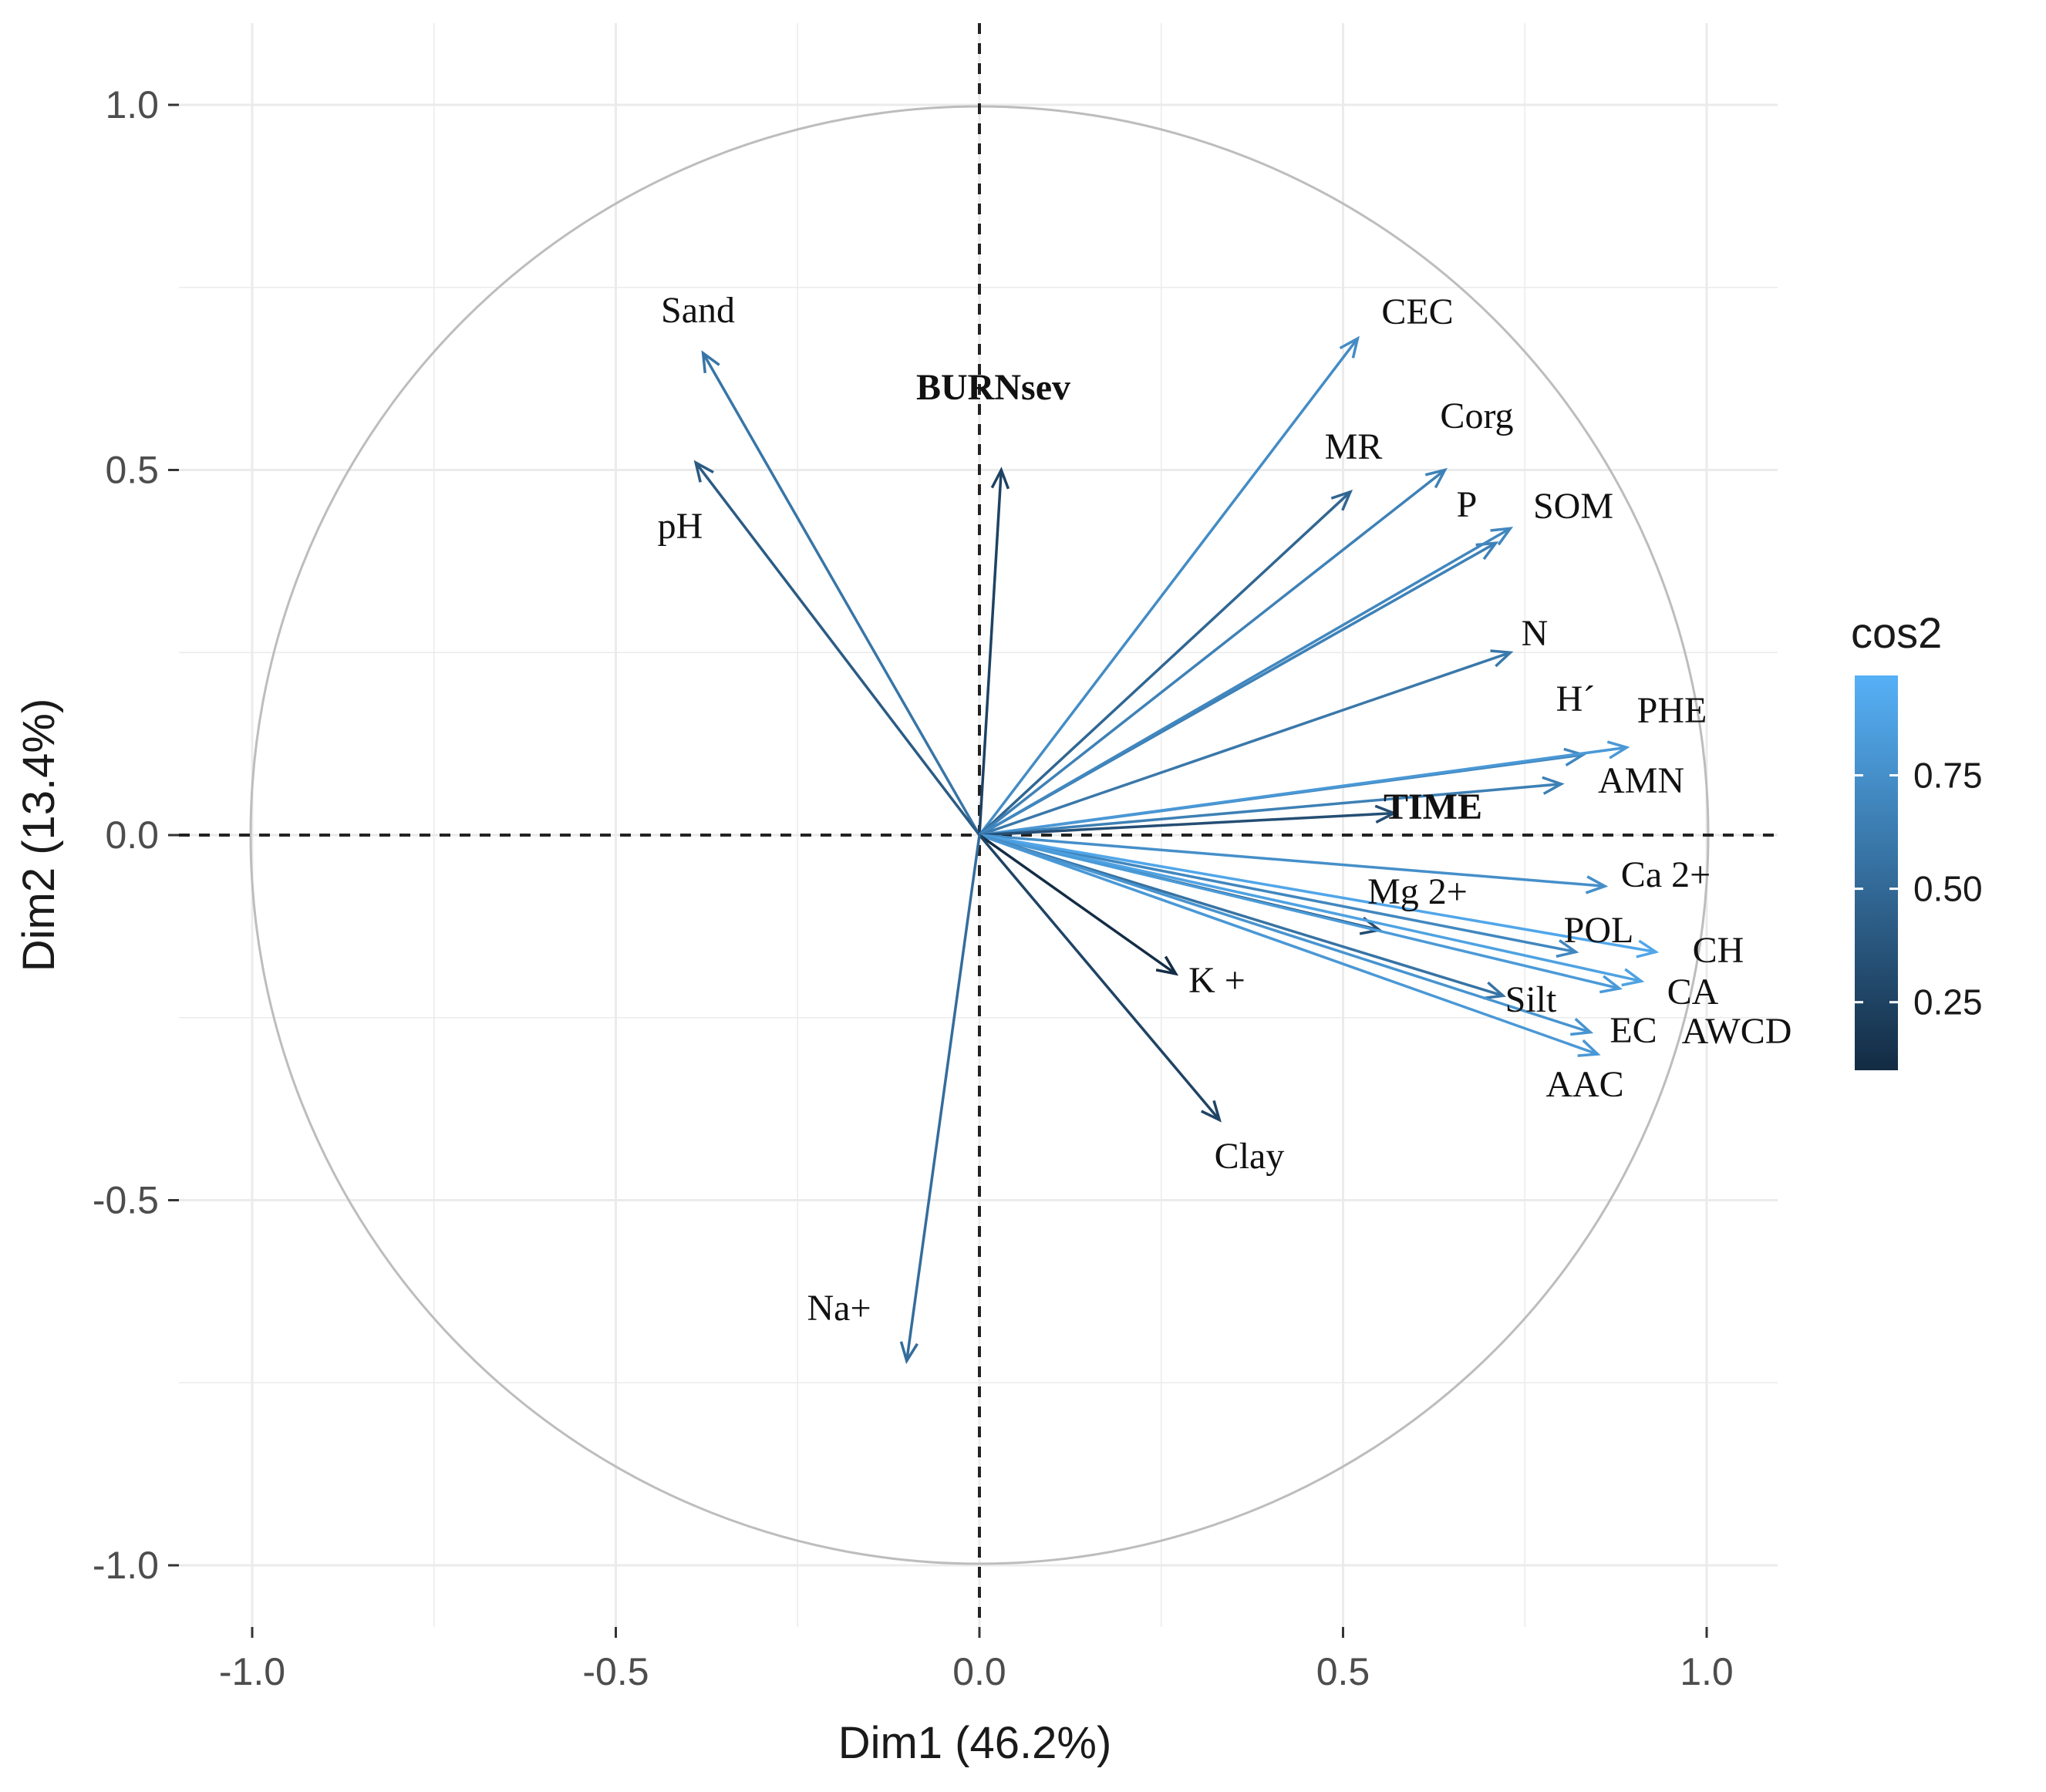 The width and height of the screenshot is (2046, 1792). I want to click on var-label-ca: CA, so click(1693, 992).